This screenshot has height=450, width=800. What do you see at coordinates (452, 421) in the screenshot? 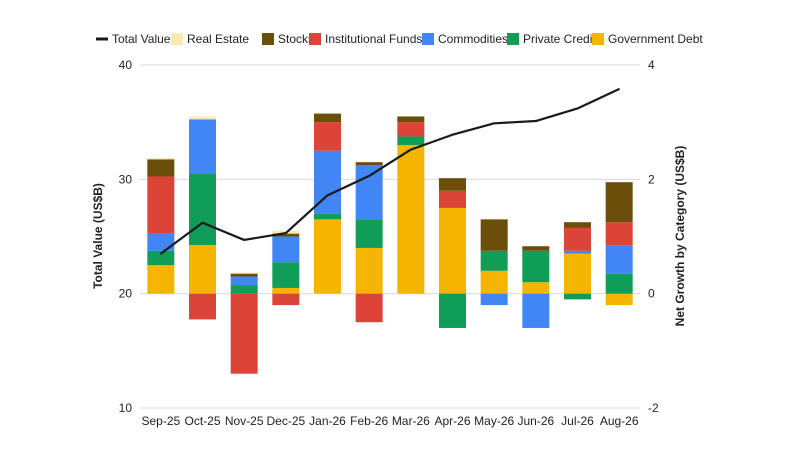
I see `x-tick-label: Apr-26` at bounding box center [452, 421].